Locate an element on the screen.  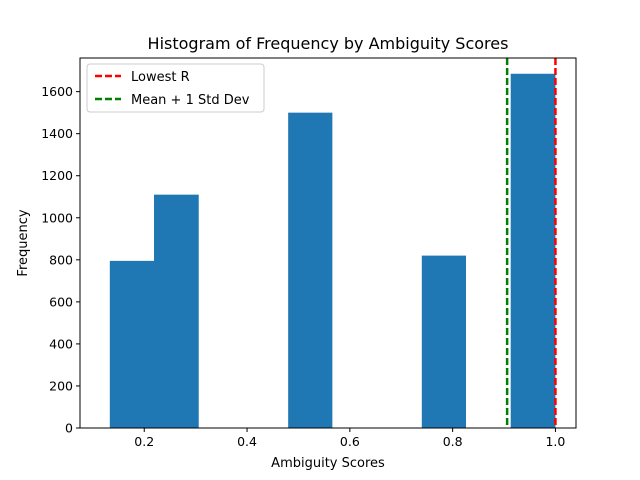
x-tick-label: 0.4 is located at coordinates (247, 441).